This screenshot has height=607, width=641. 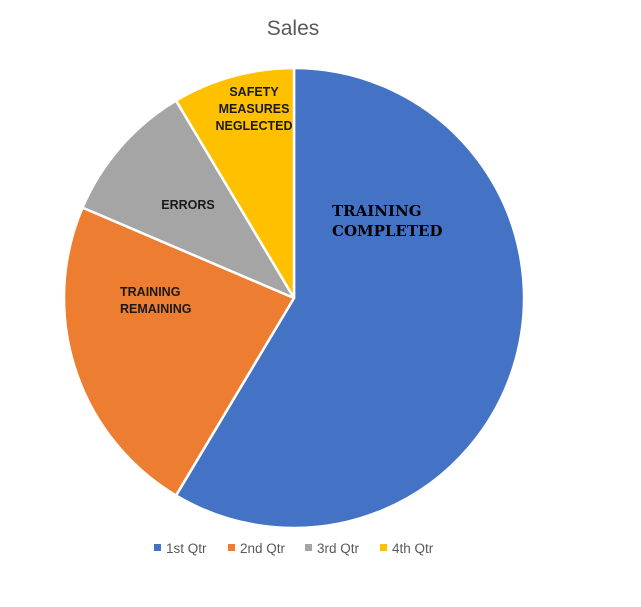 I want to click on legend-label-4: 4th Qtr, so click(x=413, y=548).